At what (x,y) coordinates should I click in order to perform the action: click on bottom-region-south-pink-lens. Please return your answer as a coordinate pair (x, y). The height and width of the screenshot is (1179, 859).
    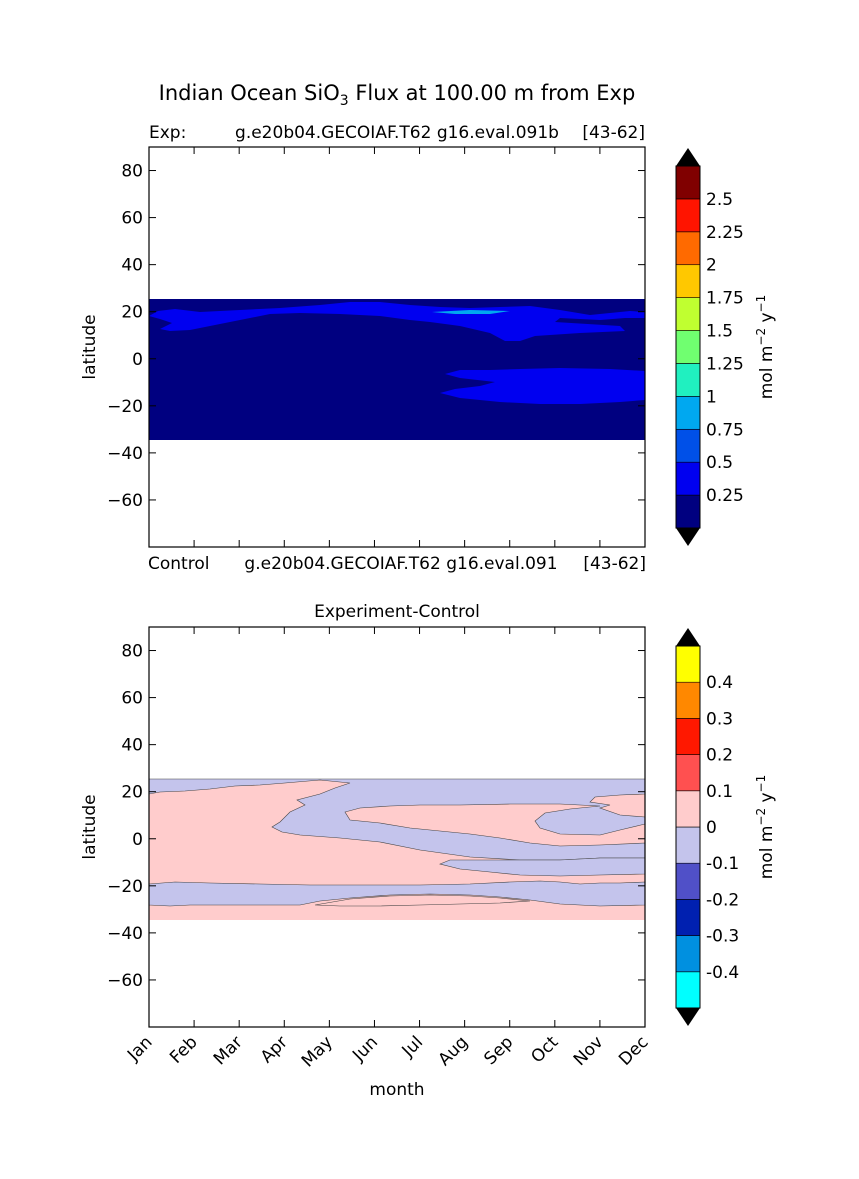
    Looking at the image, I should click on (422, 900).